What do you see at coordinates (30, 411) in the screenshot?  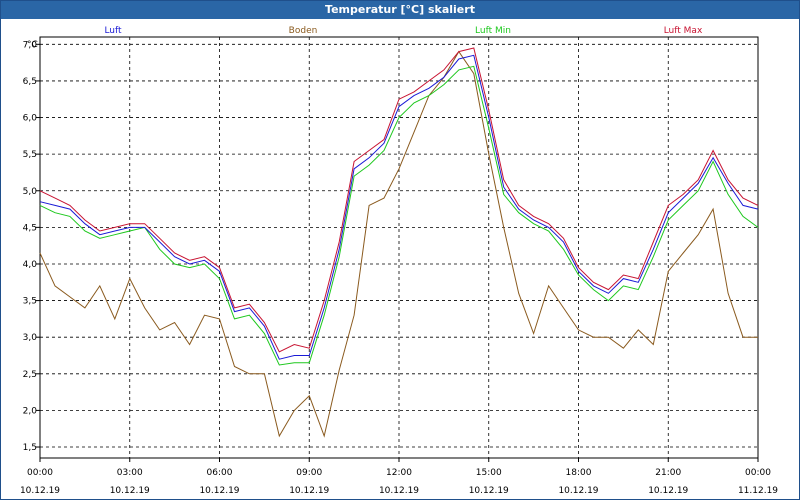 I see `y-tick-label: 2,0` at bounding box center [30, 411].